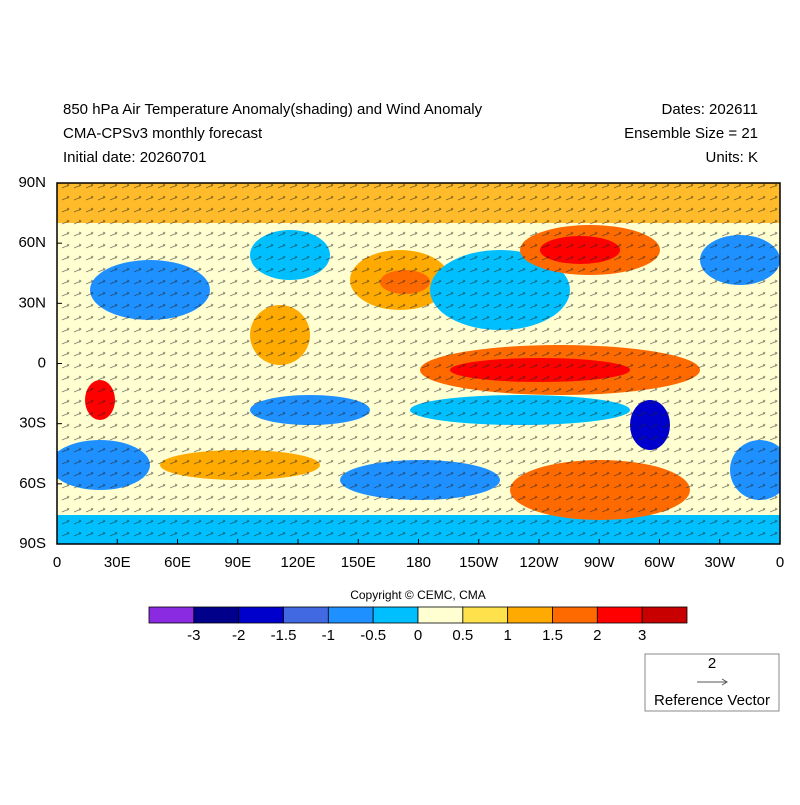 This screenshot has height=805, width=800. What do you see at coordinates (134, 157) in the screenshot?
I see `initial-date: Initial date: 20260701` at bounding box center [134, 157].